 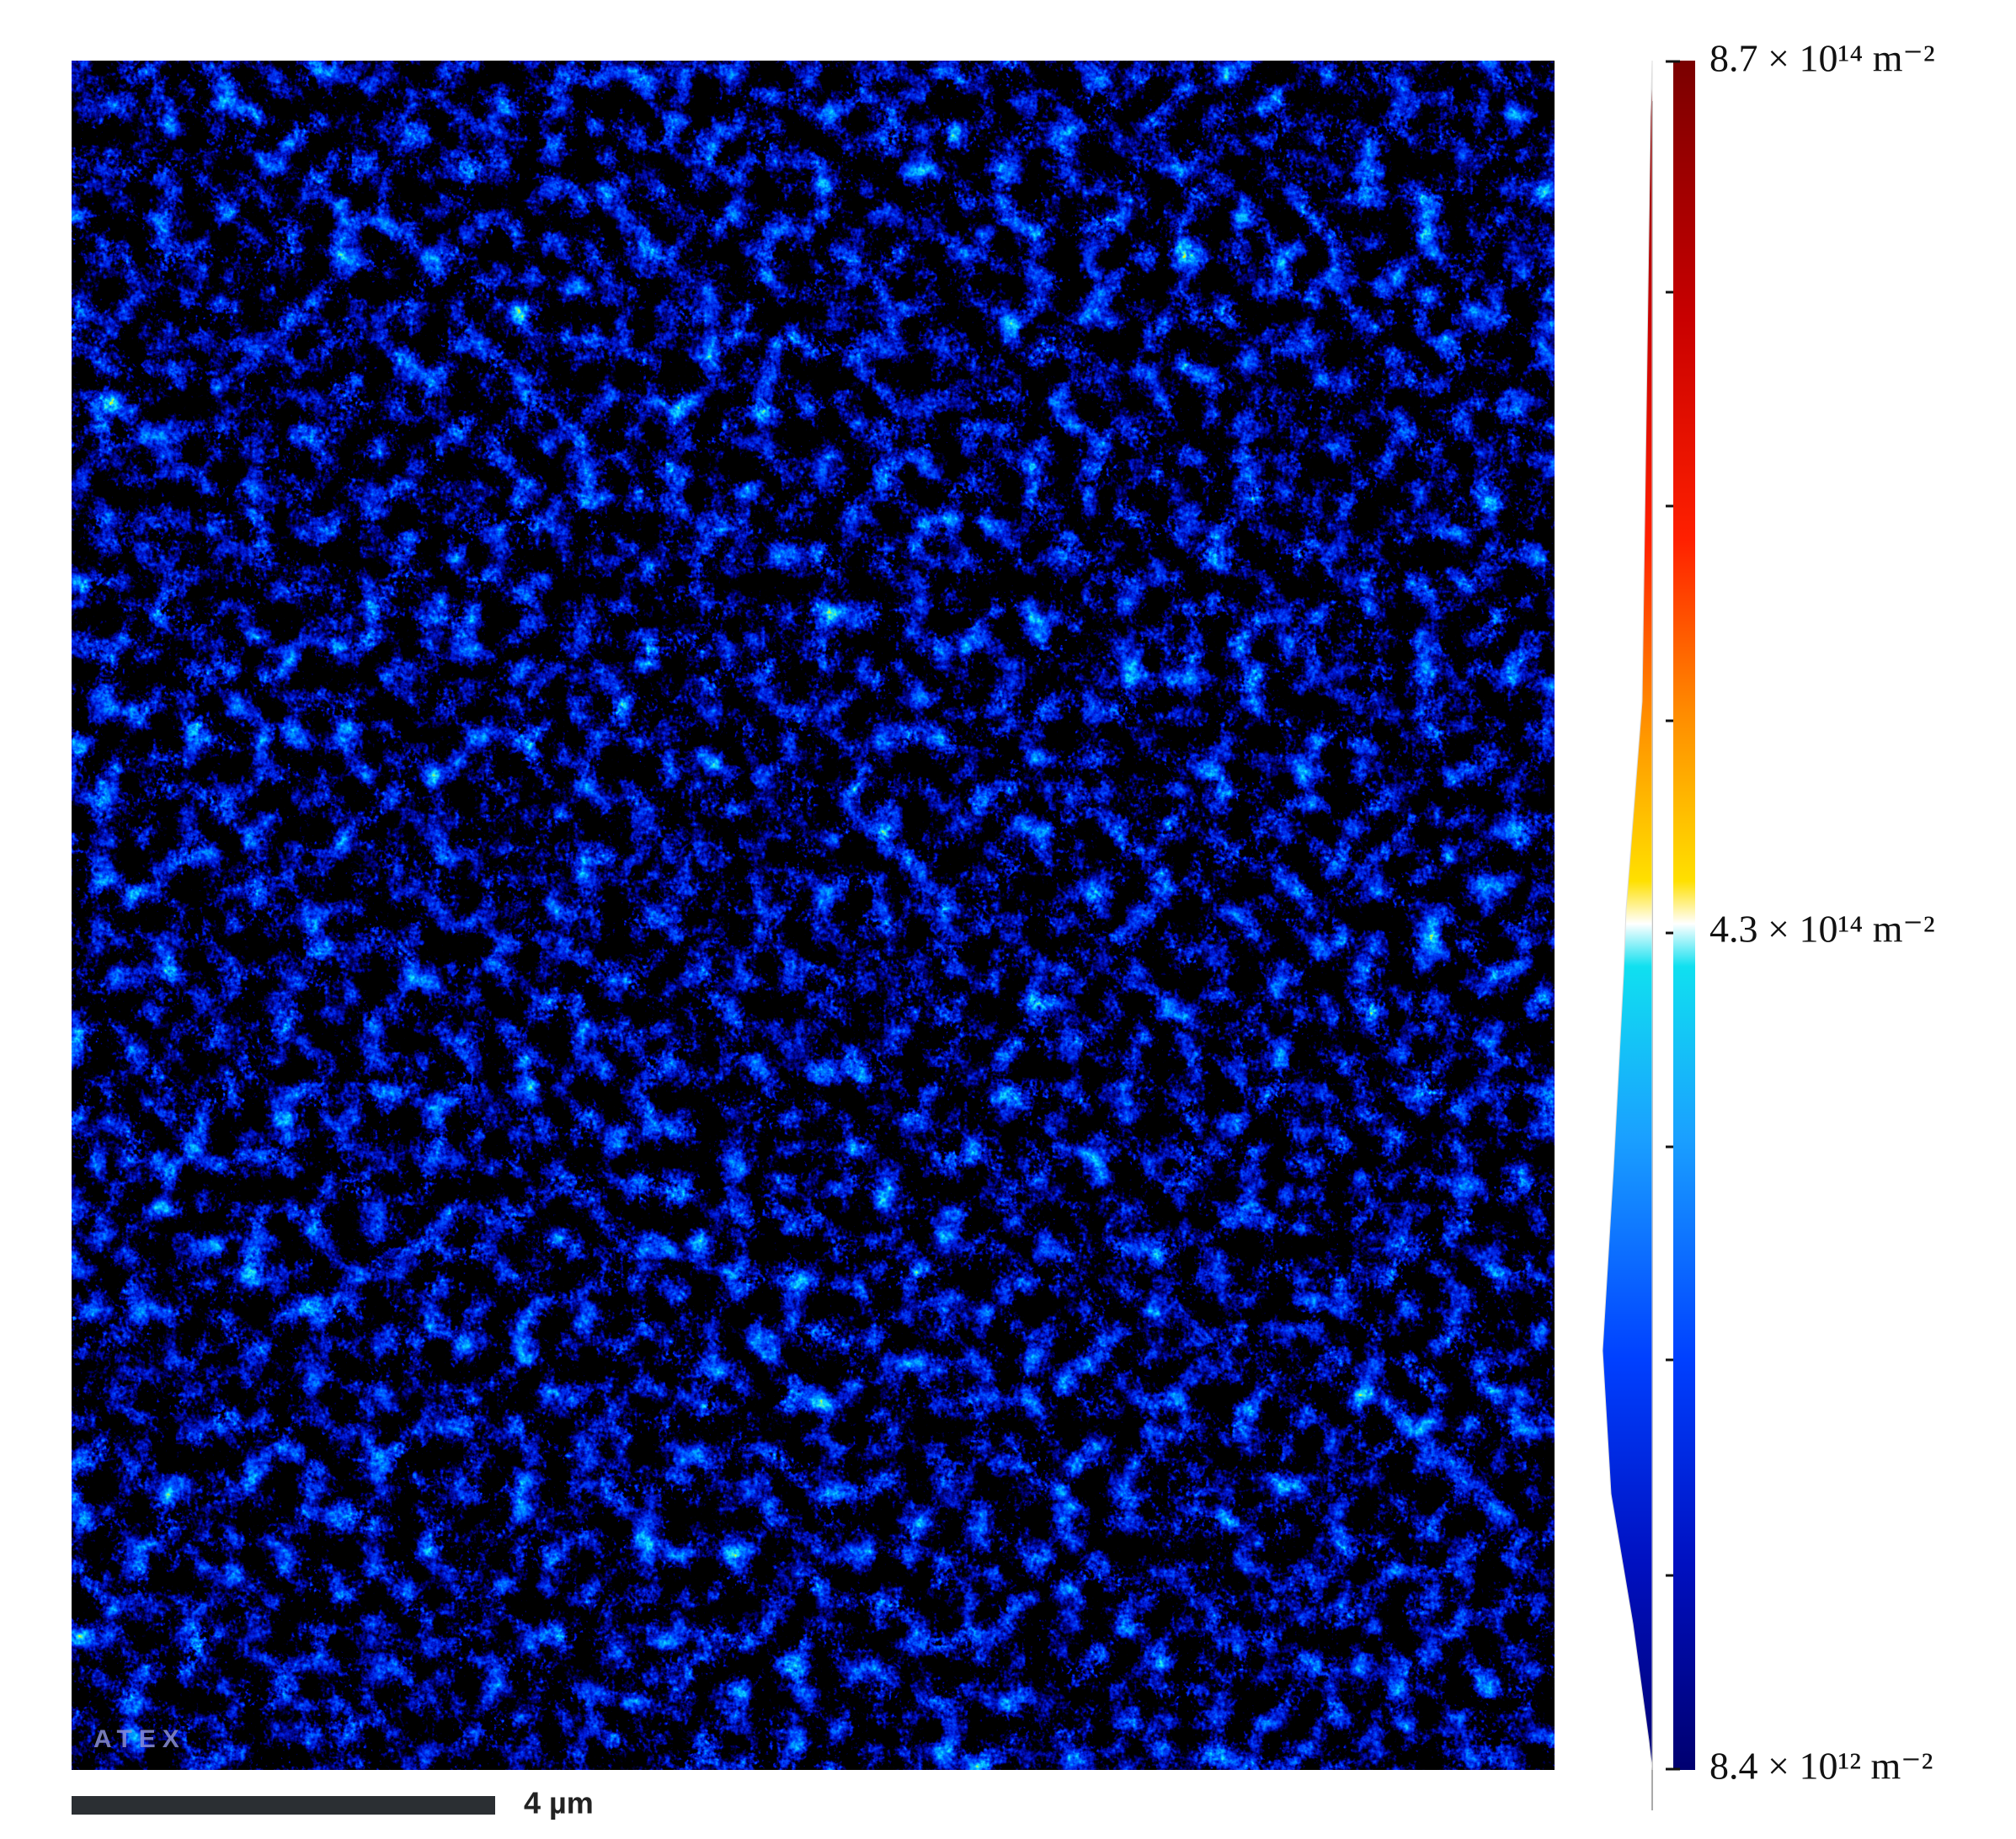 What do you see at coordinates (1822, 930) in the screenshot?
I see `colorbar-mid-label: 4.3 × 10¹⁴ m⁻²` at bounding box center [1822, 930].